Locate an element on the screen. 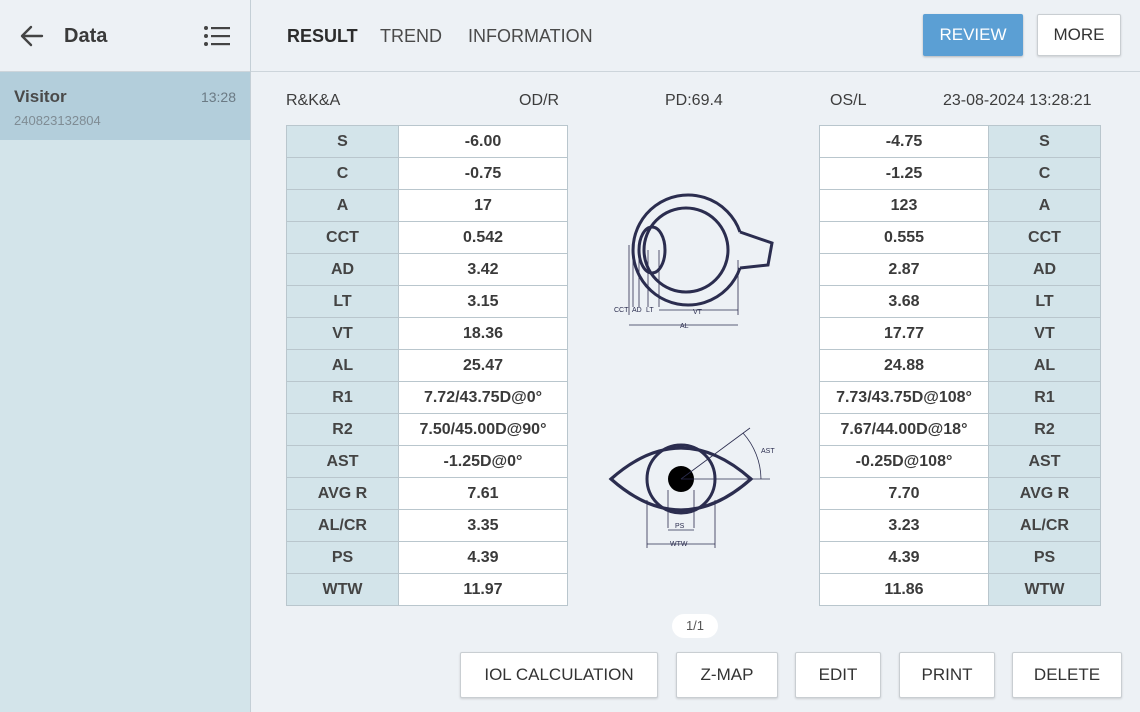  iol-calculation-button: IOL CALCULATION is located at coordinates (559, 675).